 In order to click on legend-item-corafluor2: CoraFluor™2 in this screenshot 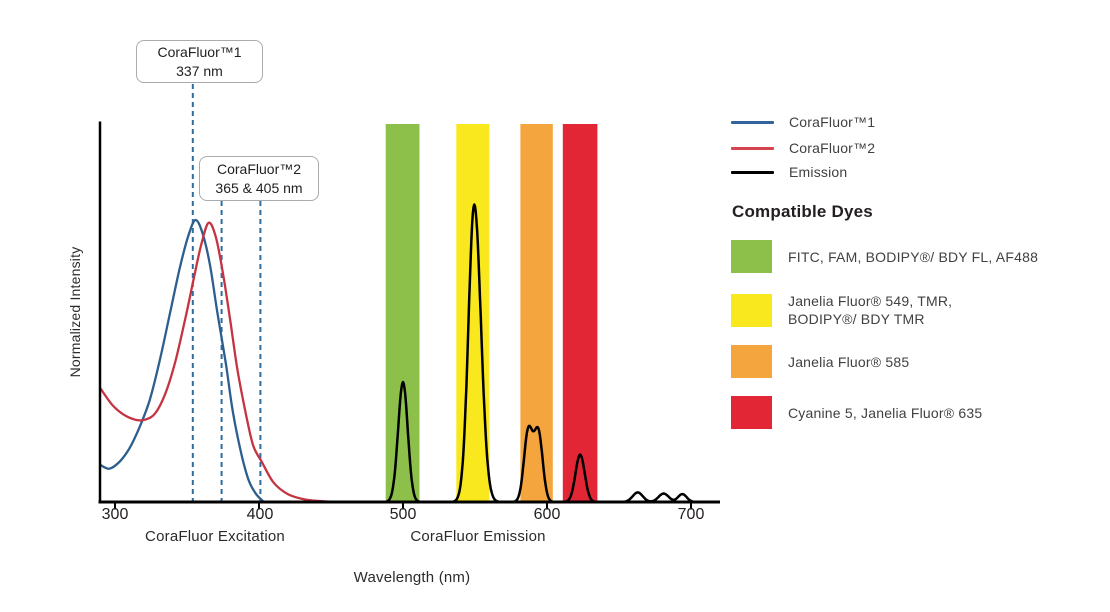, I will do `click(803, 148)`.